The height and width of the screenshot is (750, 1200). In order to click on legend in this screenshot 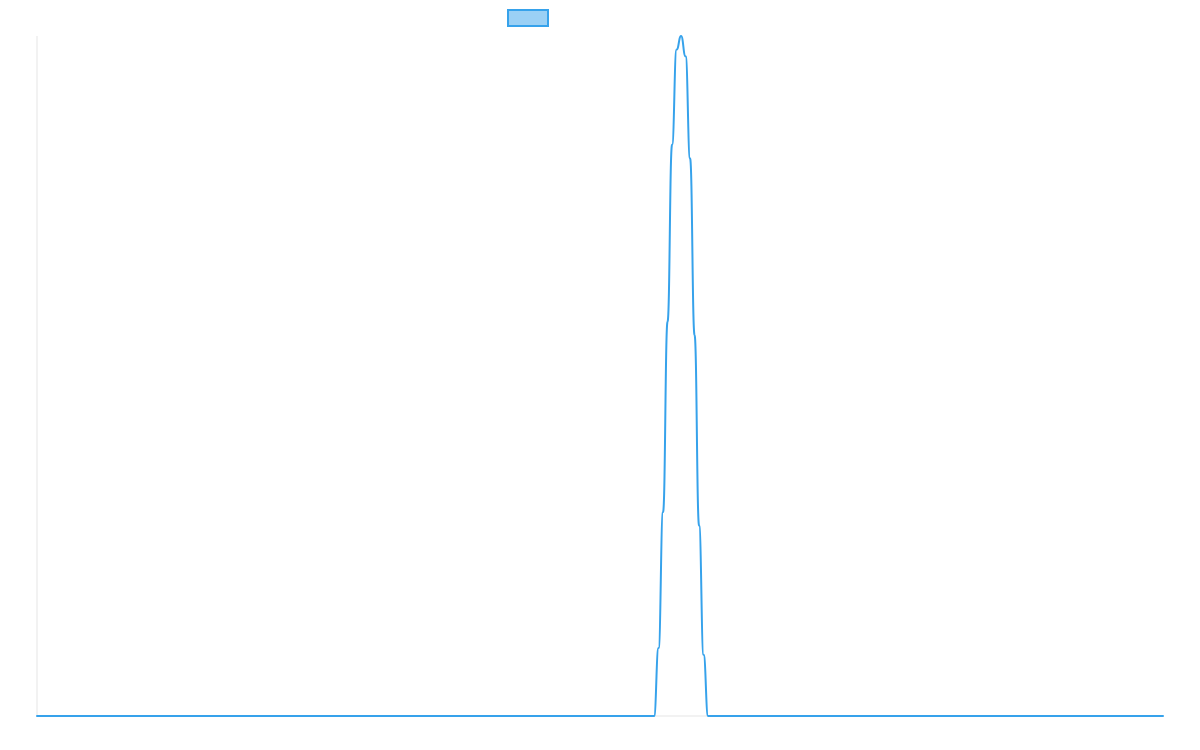, I will do `click(528, 18)`.